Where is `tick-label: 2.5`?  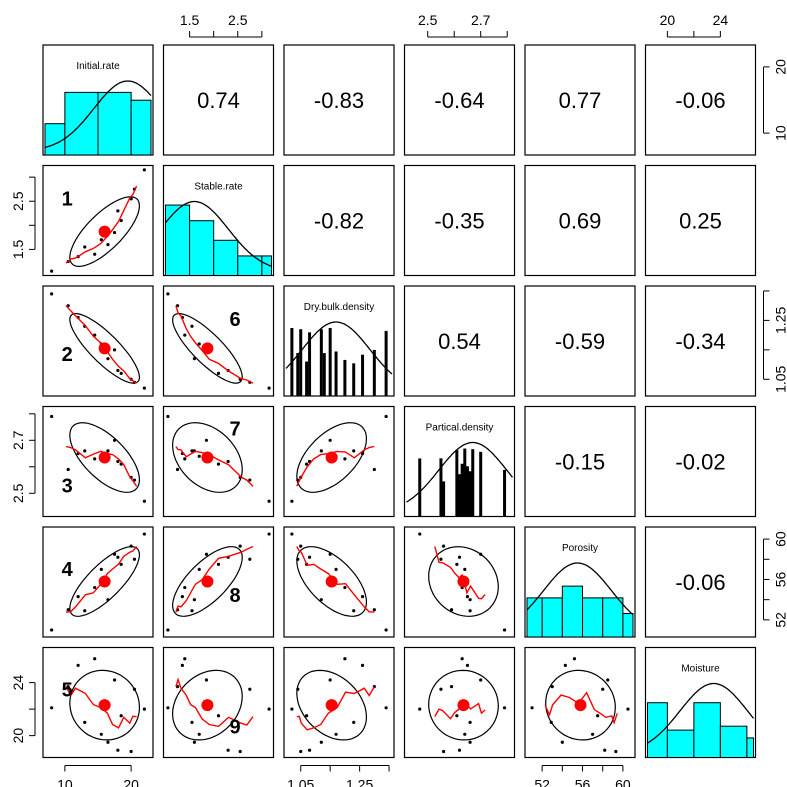
tick-label: 2.5 is located at coordinates (428, 20).